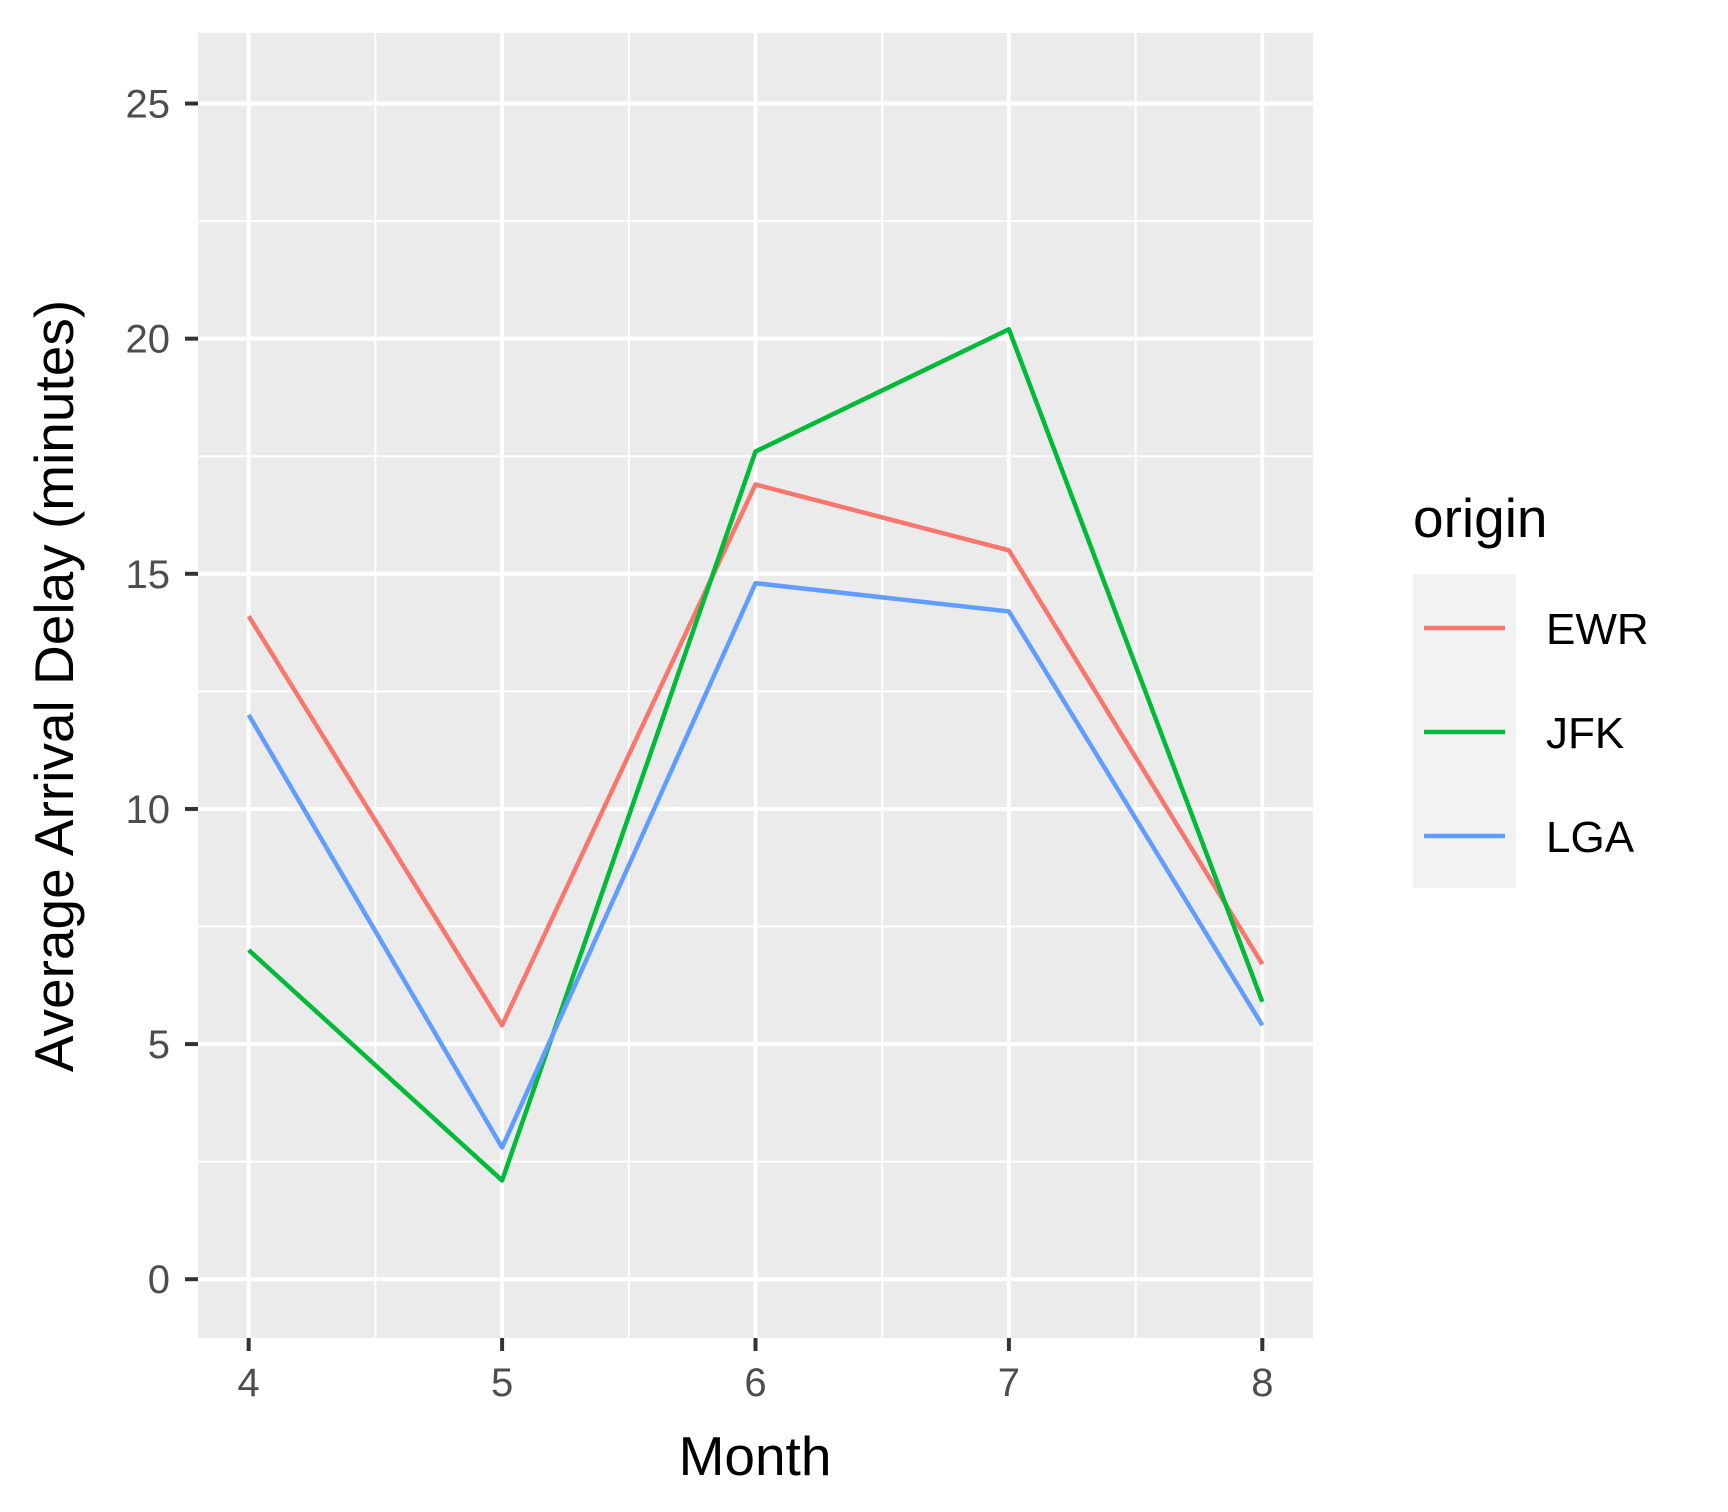 Image resolution: width=1728 pixels, height=1512 pixels. I want to click on legend-label-jfk: JFK, so click(1585, 733).